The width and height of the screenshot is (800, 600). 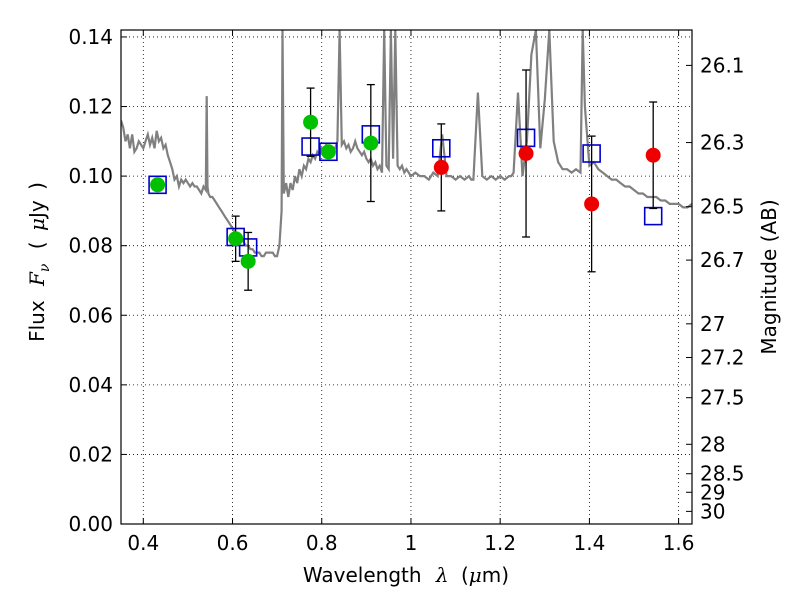 What do you see at coordinates (39, 262) in the screenshot?
I see `y-axis-label: Flux Fν ( μJy )` at bounding box center [39, 262].